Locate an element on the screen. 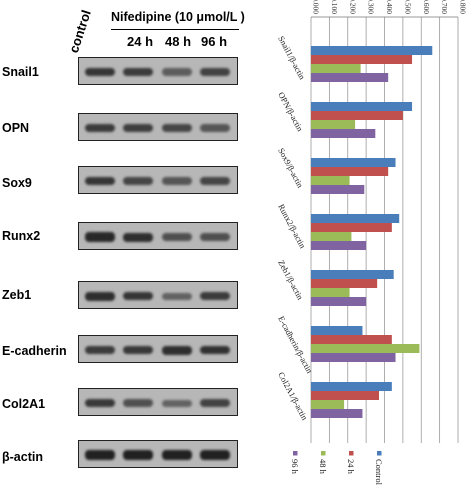 The height and width of the screenshot is (493, 474). category-label: Runx2/β-actin is located at coordinates (292, 226).